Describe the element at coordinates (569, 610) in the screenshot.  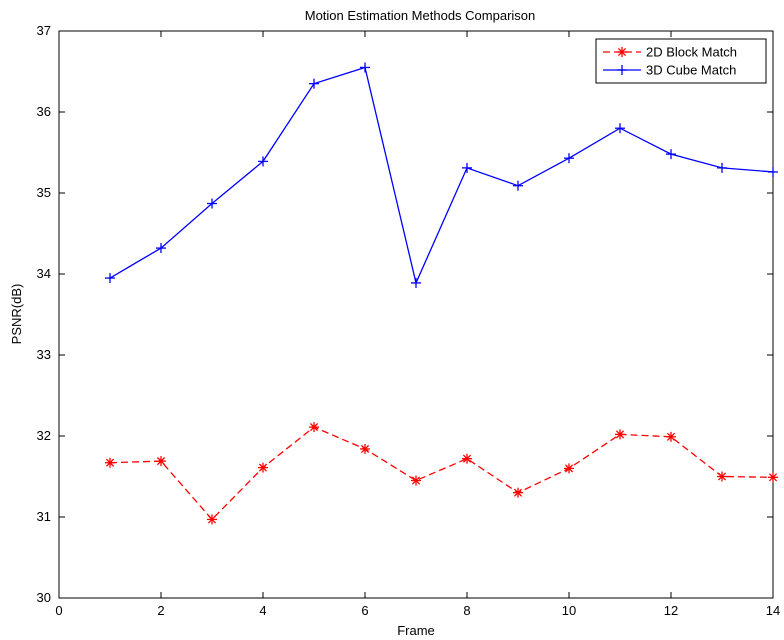
I see `x-tick-label: 10` at that location.